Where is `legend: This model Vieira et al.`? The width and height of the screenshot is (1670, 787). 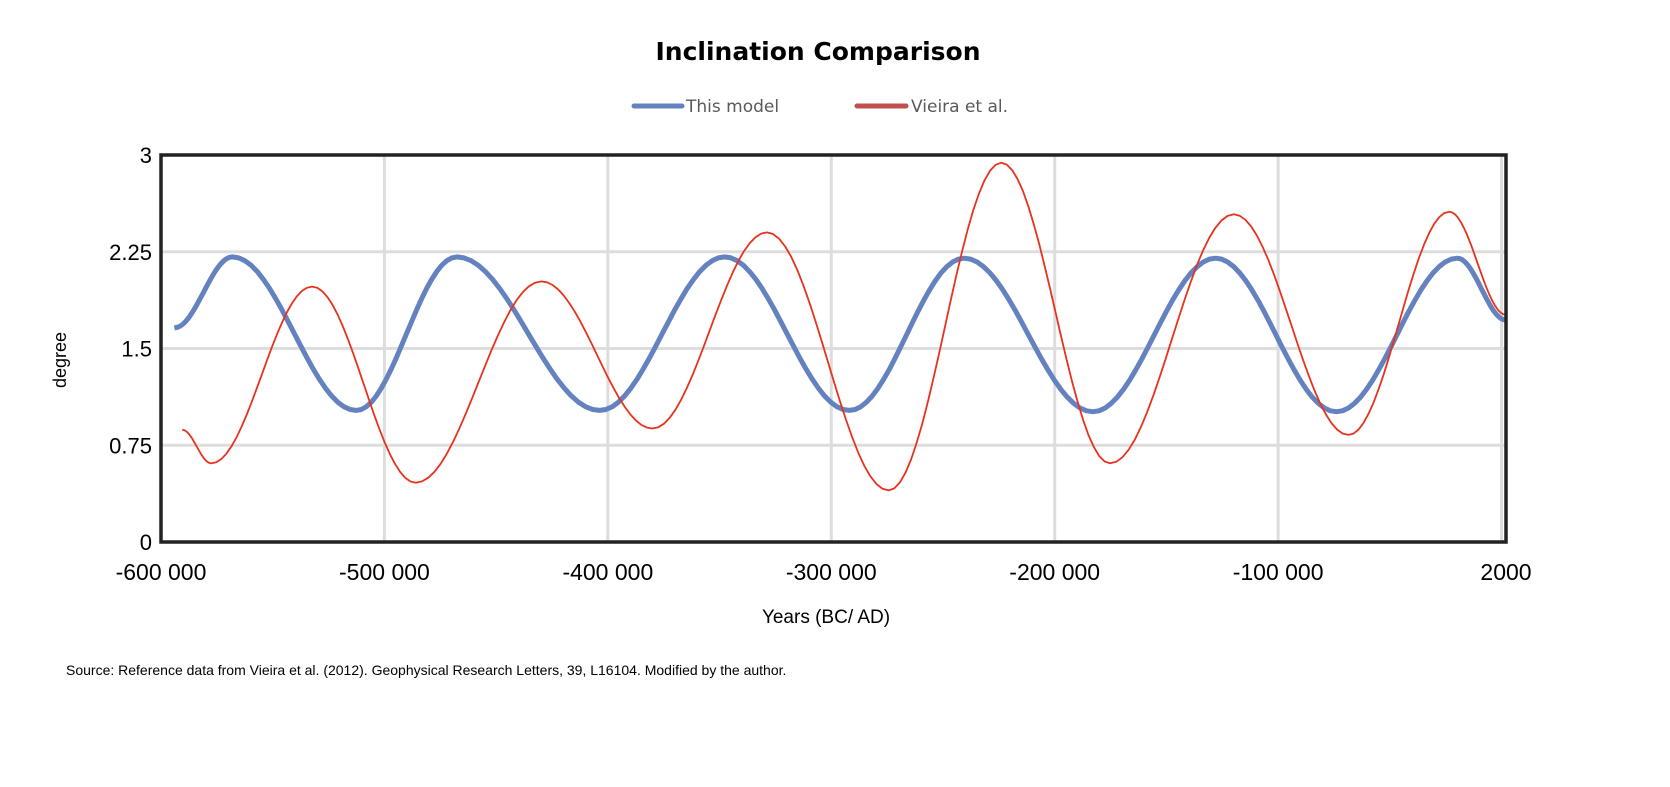
legend: This model Vieira et al. is located at coordinates (819, 107).